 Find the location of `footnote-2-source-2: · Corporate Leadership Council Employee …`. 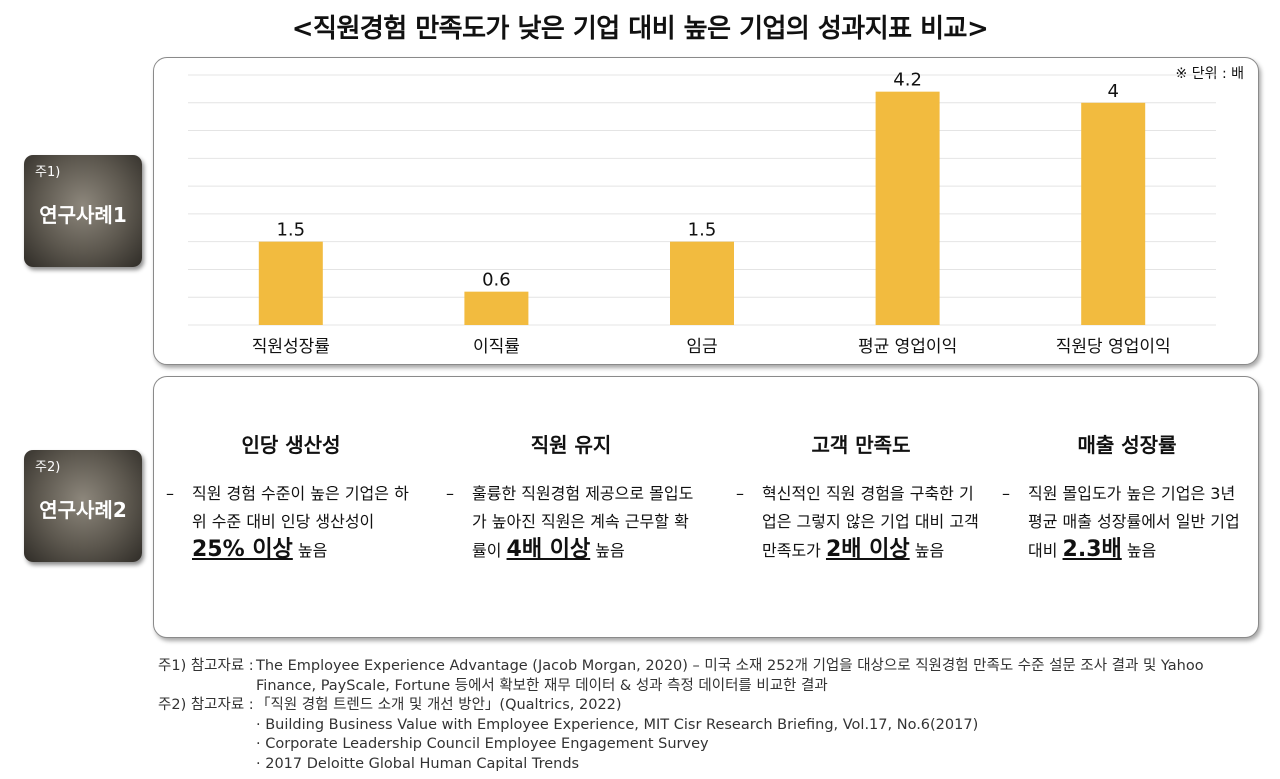

footnote-2-source-2: · Corporate Leadership Council Employee … is located at coordinates (482, 744).